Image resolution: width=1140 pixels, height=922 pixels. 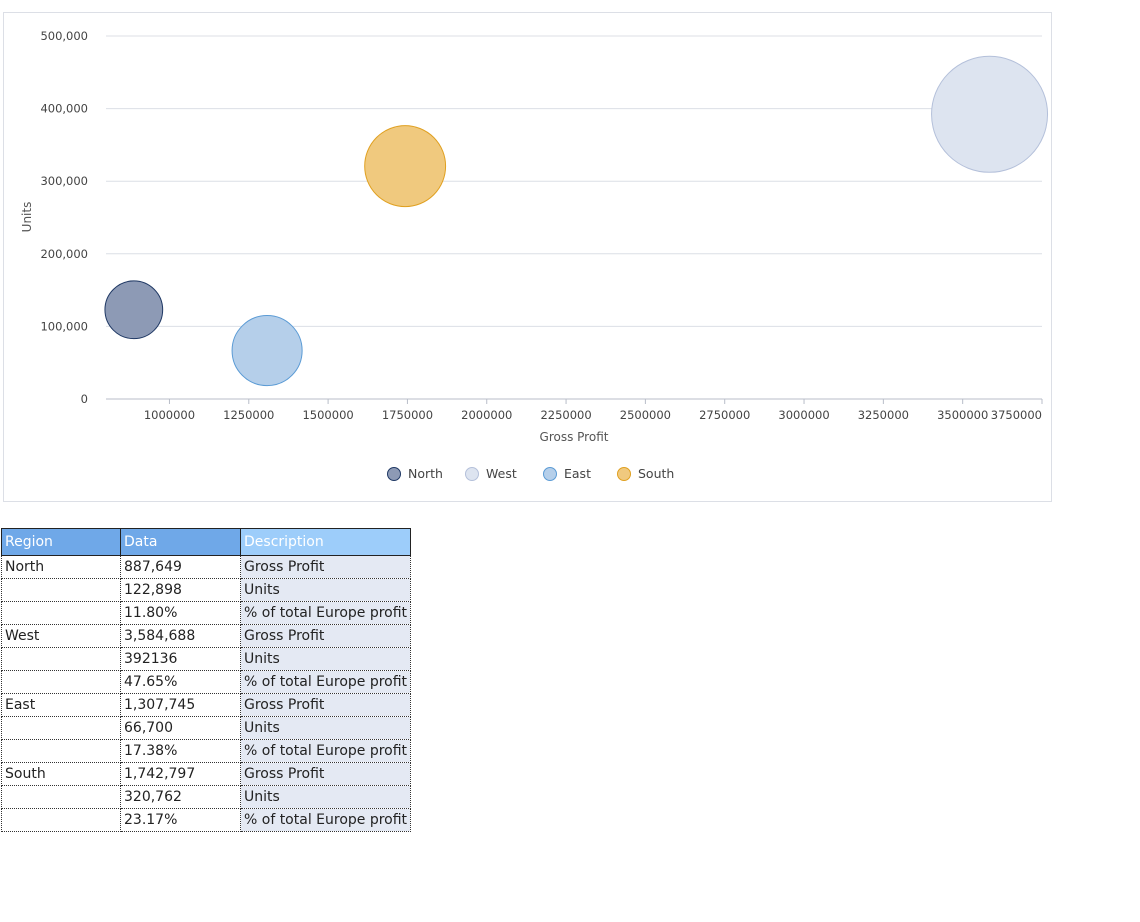 I want to click on legend-label-west: West, so click(x=501, y=473).